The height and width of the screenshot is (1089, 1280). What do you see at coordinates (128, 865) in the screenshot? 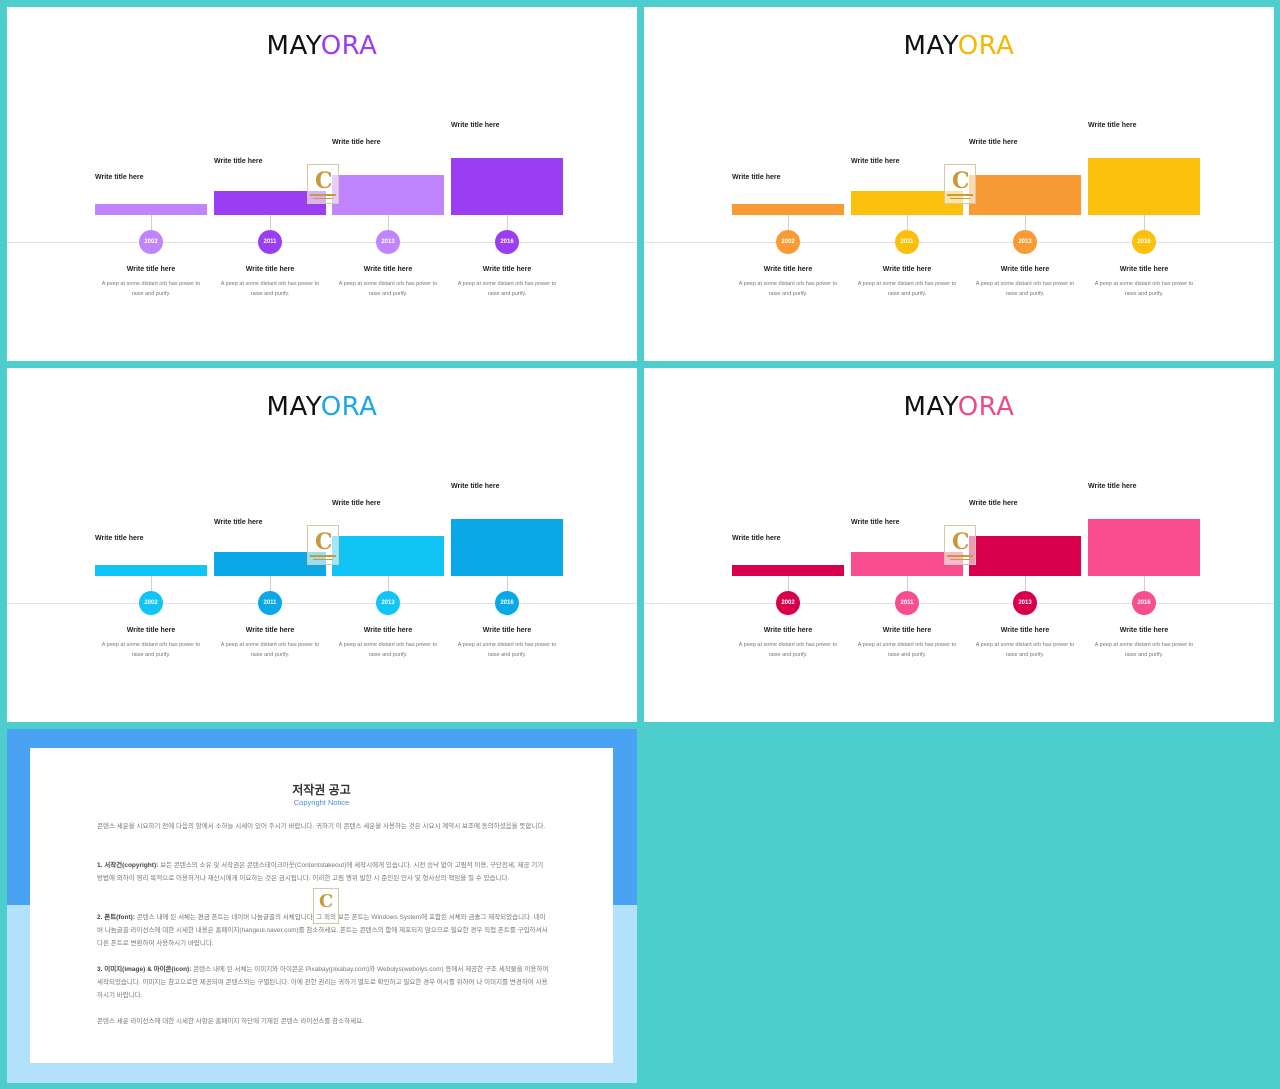
I see `section-1-label: 1. 서작건(copyright):` at bounding box center [128, 865].